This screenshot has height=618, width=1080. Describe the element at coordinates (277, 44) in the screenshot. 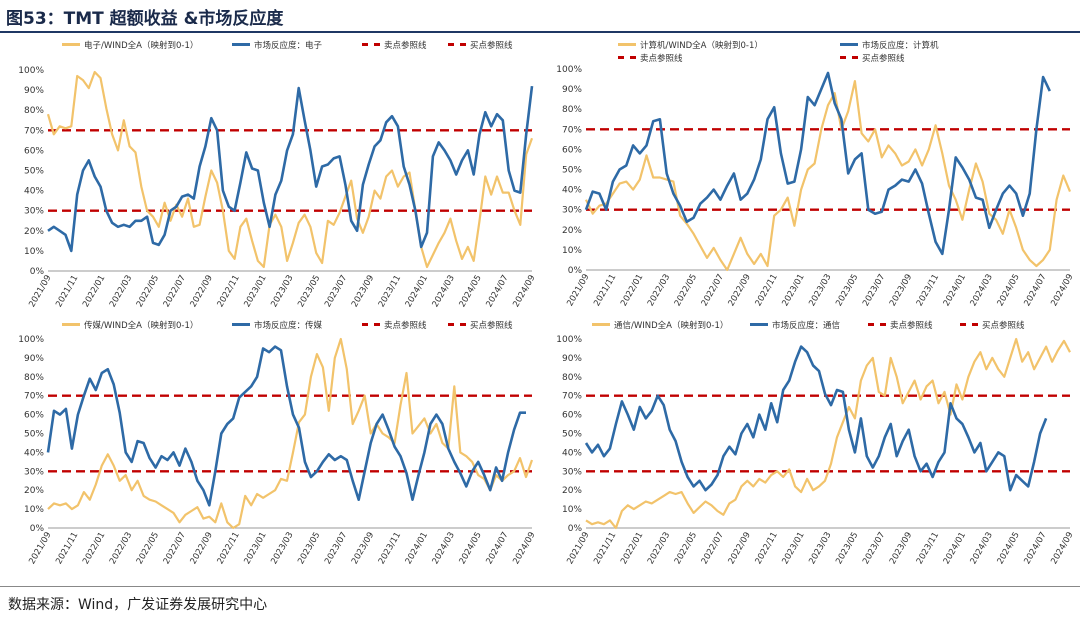

I see `legend-reaction: 市场反应度：电子` at that location.